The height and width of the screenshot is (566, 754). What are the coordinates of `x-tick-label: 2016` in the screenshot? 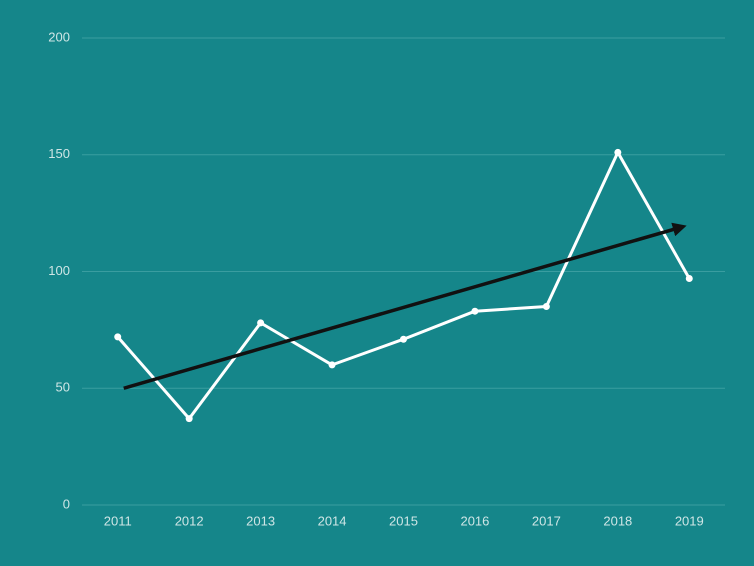 It's located at (474, 520).